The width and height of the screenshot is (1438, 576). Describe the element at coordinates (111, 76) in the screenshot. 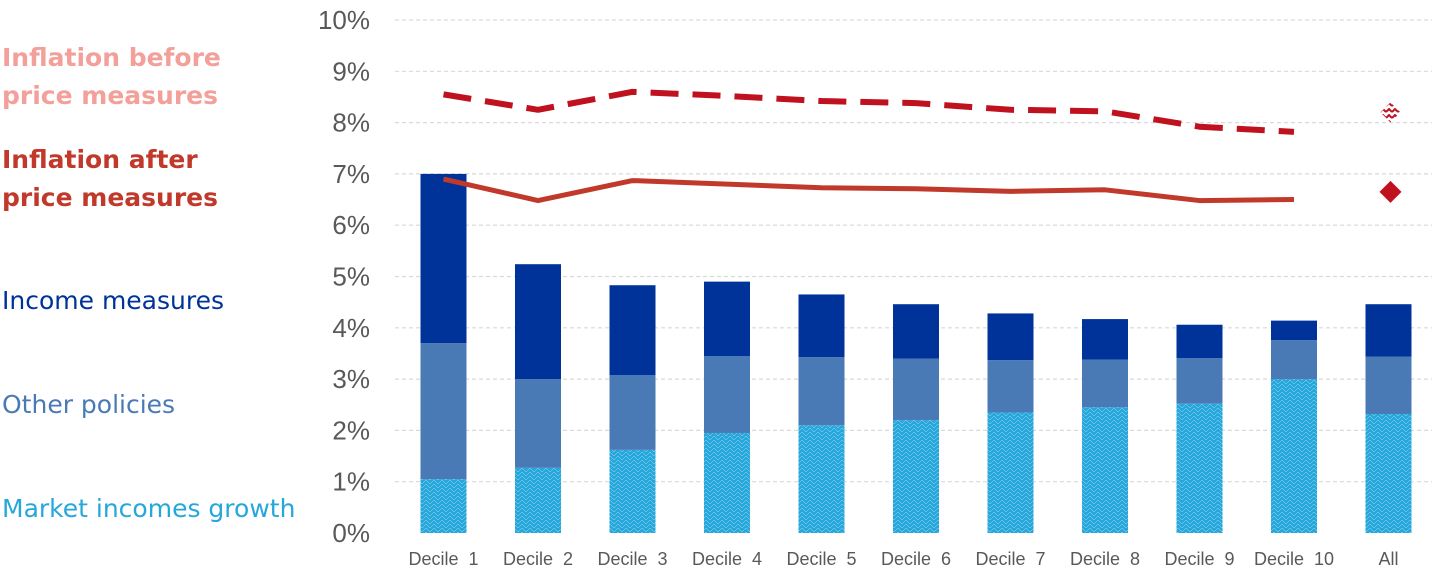

I see `legend-inflation-before: Inflation before price measures` at that location.